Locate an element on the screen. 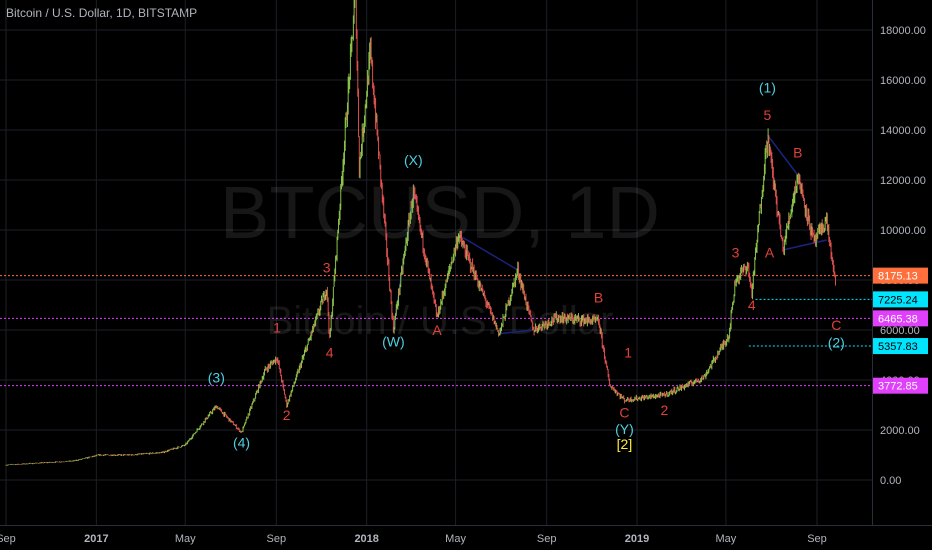 This screenshot has width=932, height=550. price-level-value: 8175.13 is located at coordinates (898, 277).